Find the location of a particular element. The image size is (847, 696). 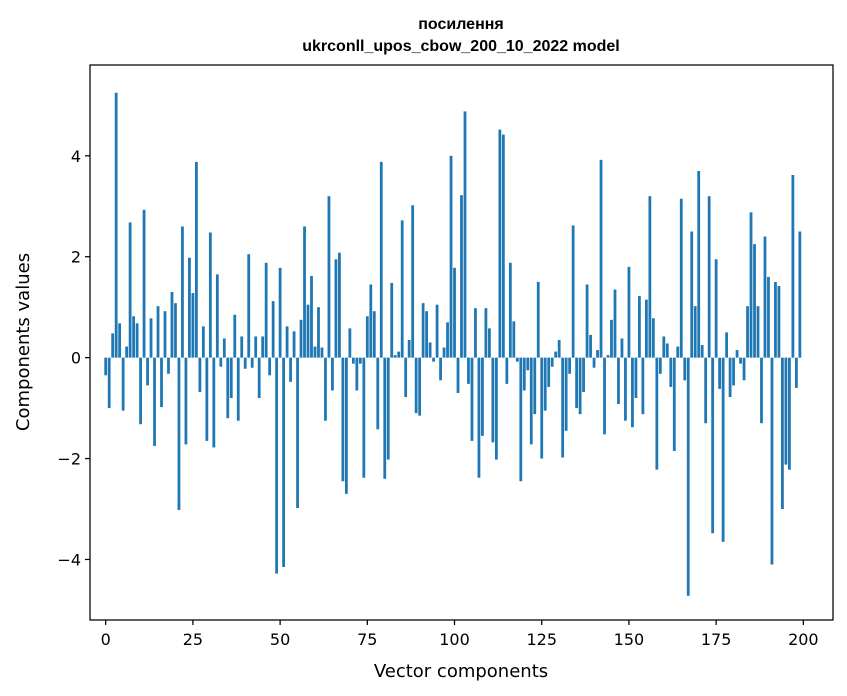

x-tick-label: 200 is located at coordinates (803, 639).